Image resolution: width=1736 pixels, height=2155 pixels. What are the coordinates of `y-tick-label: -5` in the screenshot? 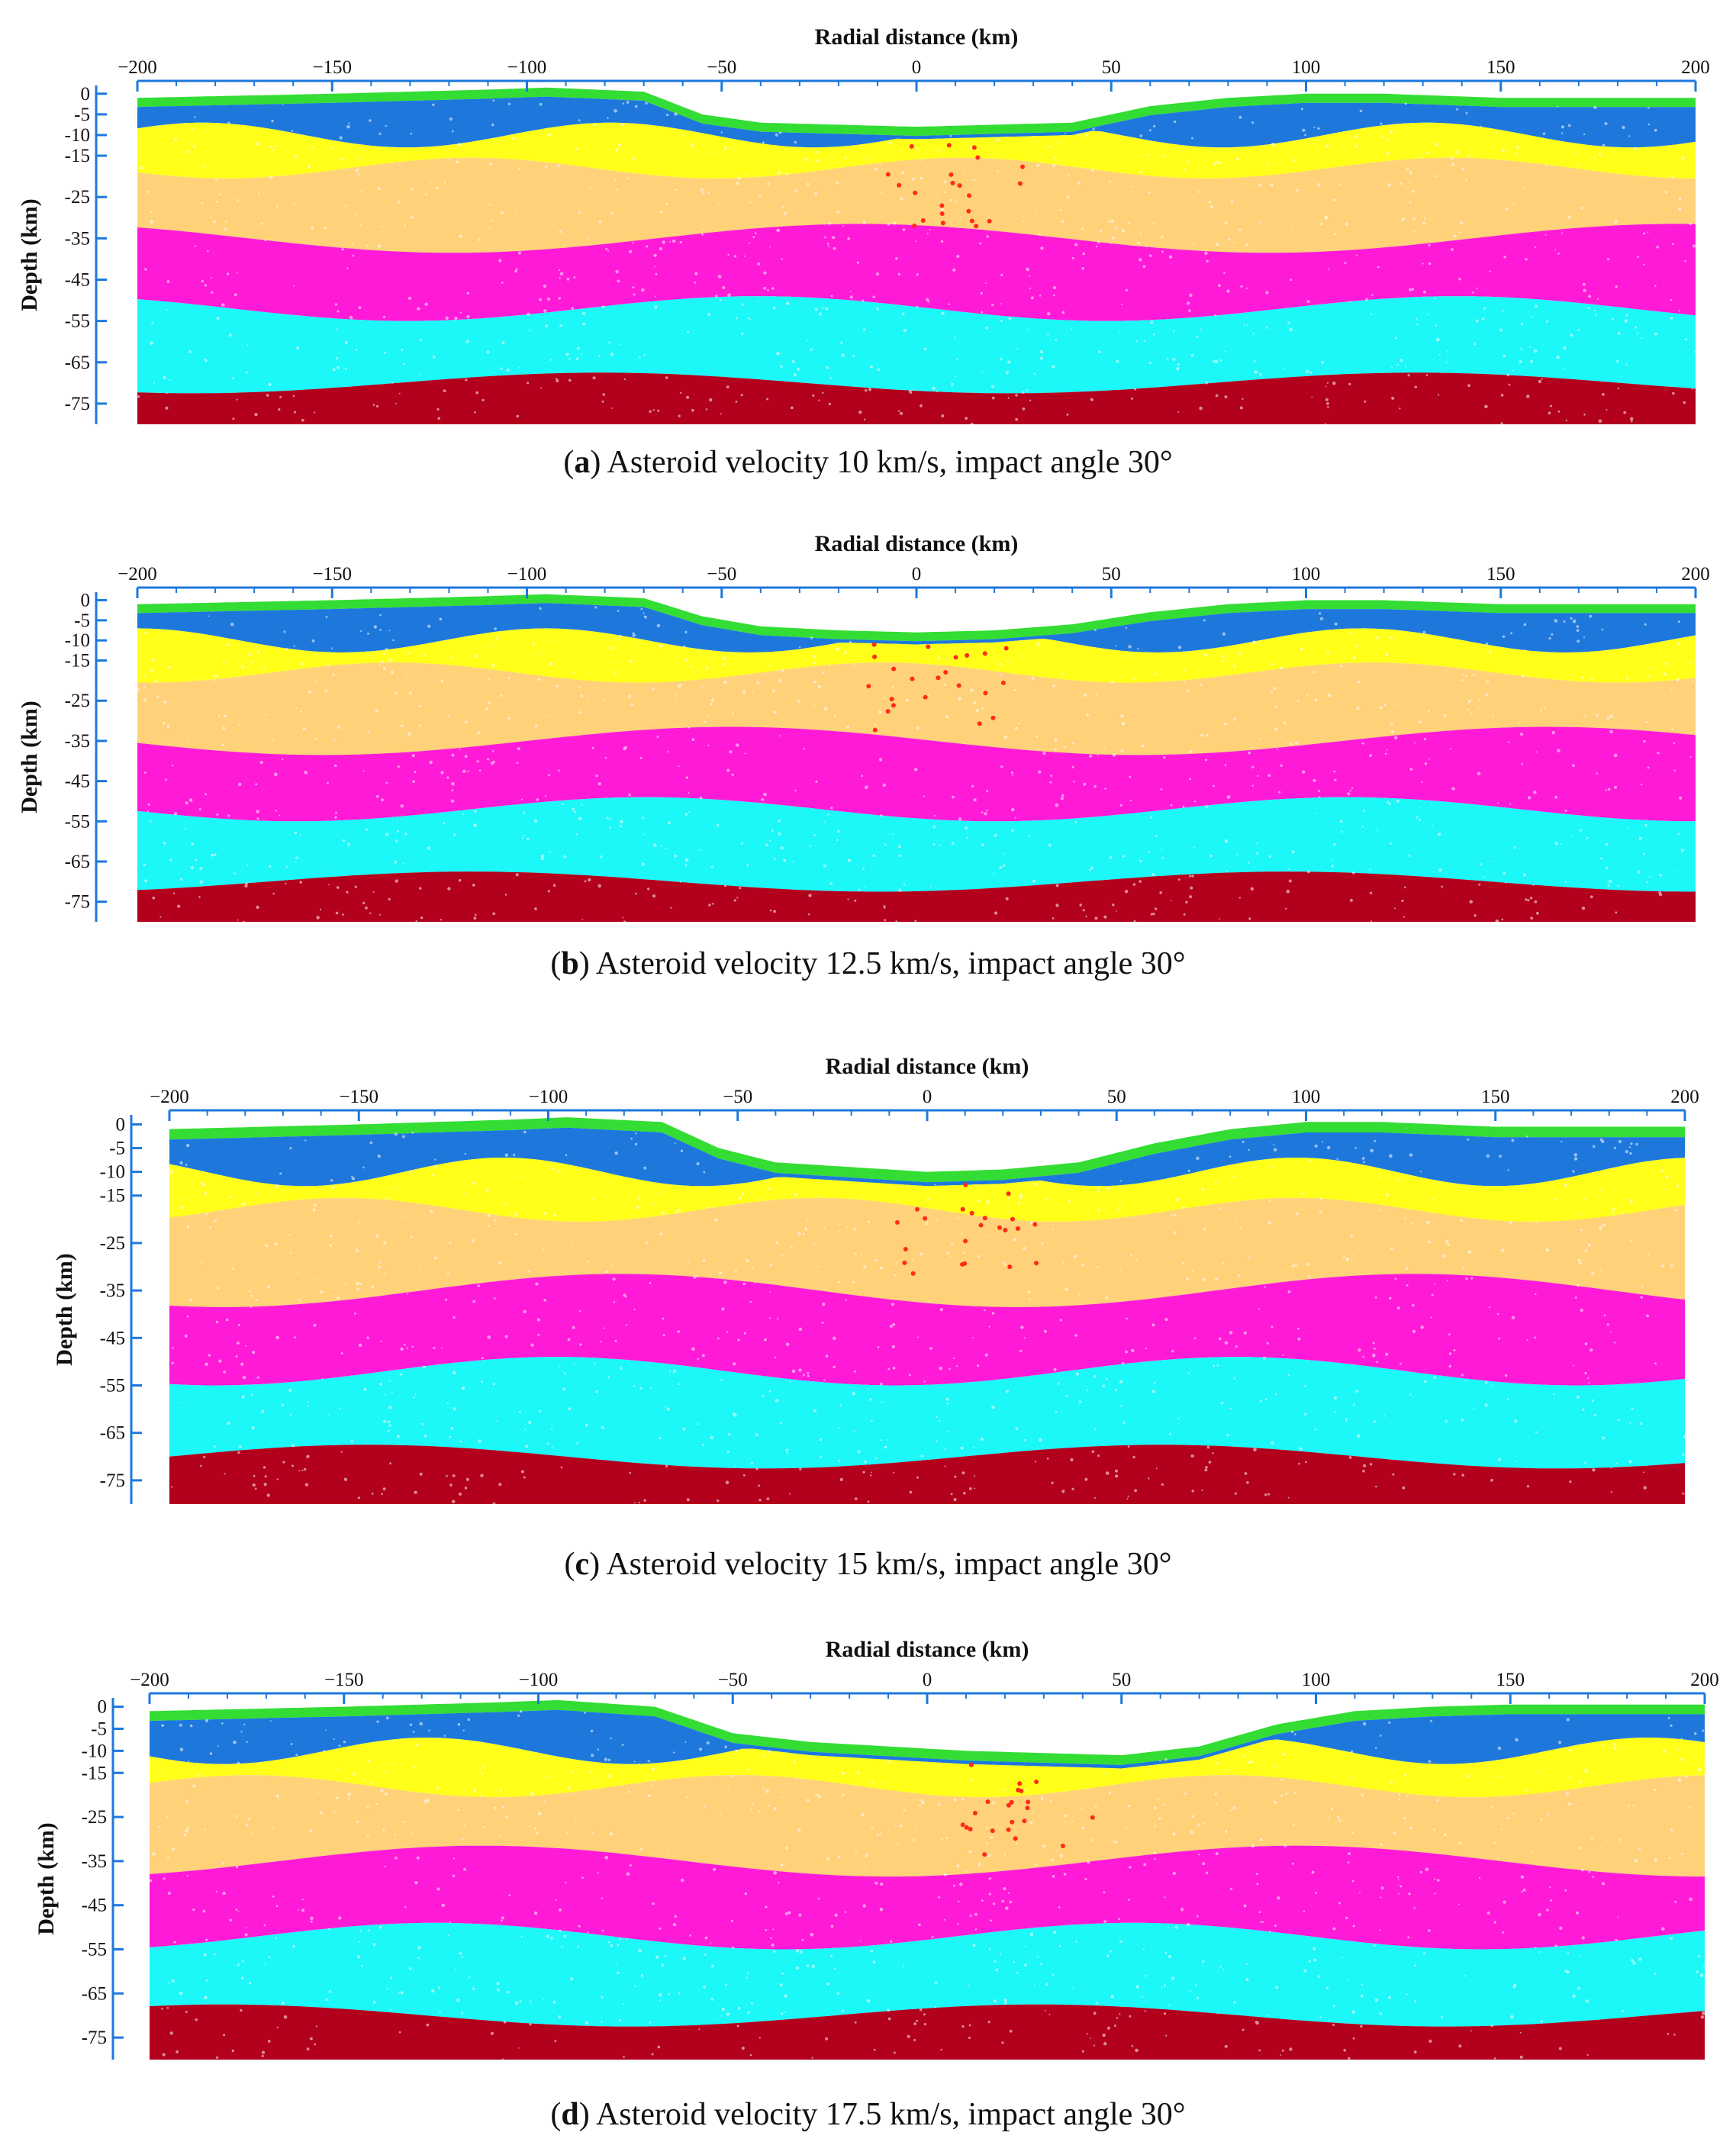 It's located at (82, 115).